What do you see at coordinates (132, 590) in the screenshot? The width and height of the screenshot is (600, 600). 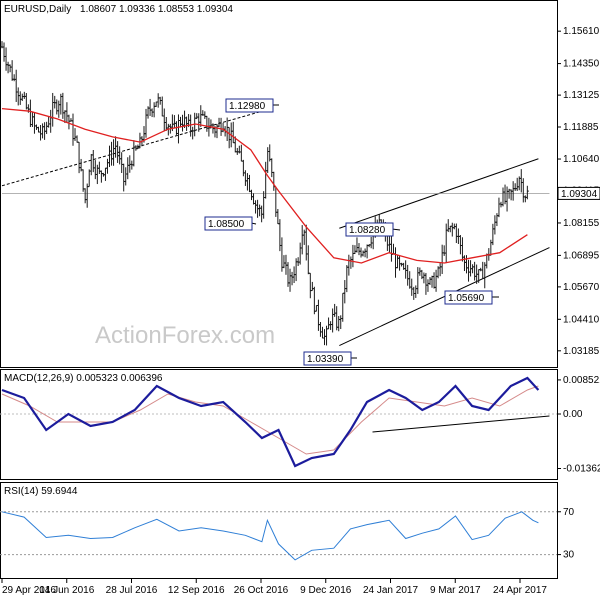 I see `date-tick-label: 28 Jul 2016` at bounding box center [132, 590].